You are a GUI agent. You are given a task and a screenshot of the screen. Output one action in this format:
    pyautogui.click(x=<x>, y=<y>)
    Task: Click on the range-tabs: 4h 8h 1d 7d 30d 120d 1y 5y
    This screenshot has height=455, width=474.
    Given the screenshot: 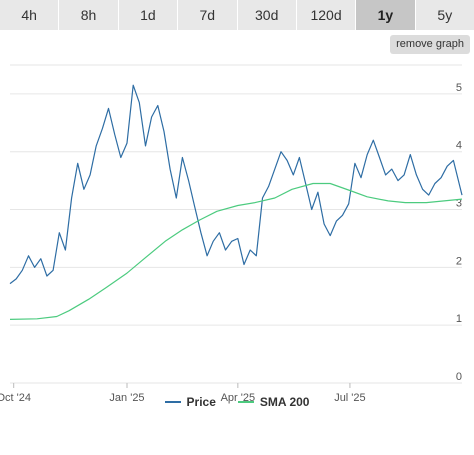 What is the action you would take?
    pyautogui.click(x=237, y=15)
    